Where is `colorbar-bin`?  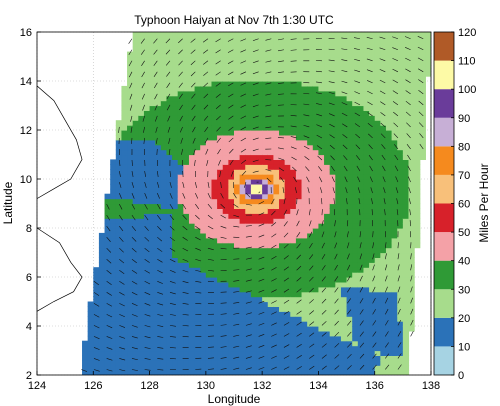 colorbar-bin is located at coordinates (444, 160).